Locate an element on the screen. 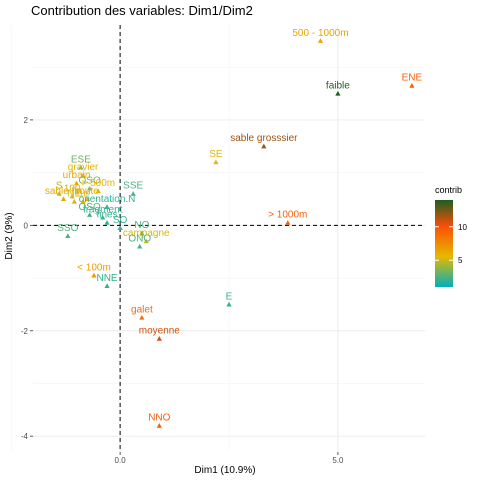  point-label: 500 - 1000m is located at coordinates (320, 33).